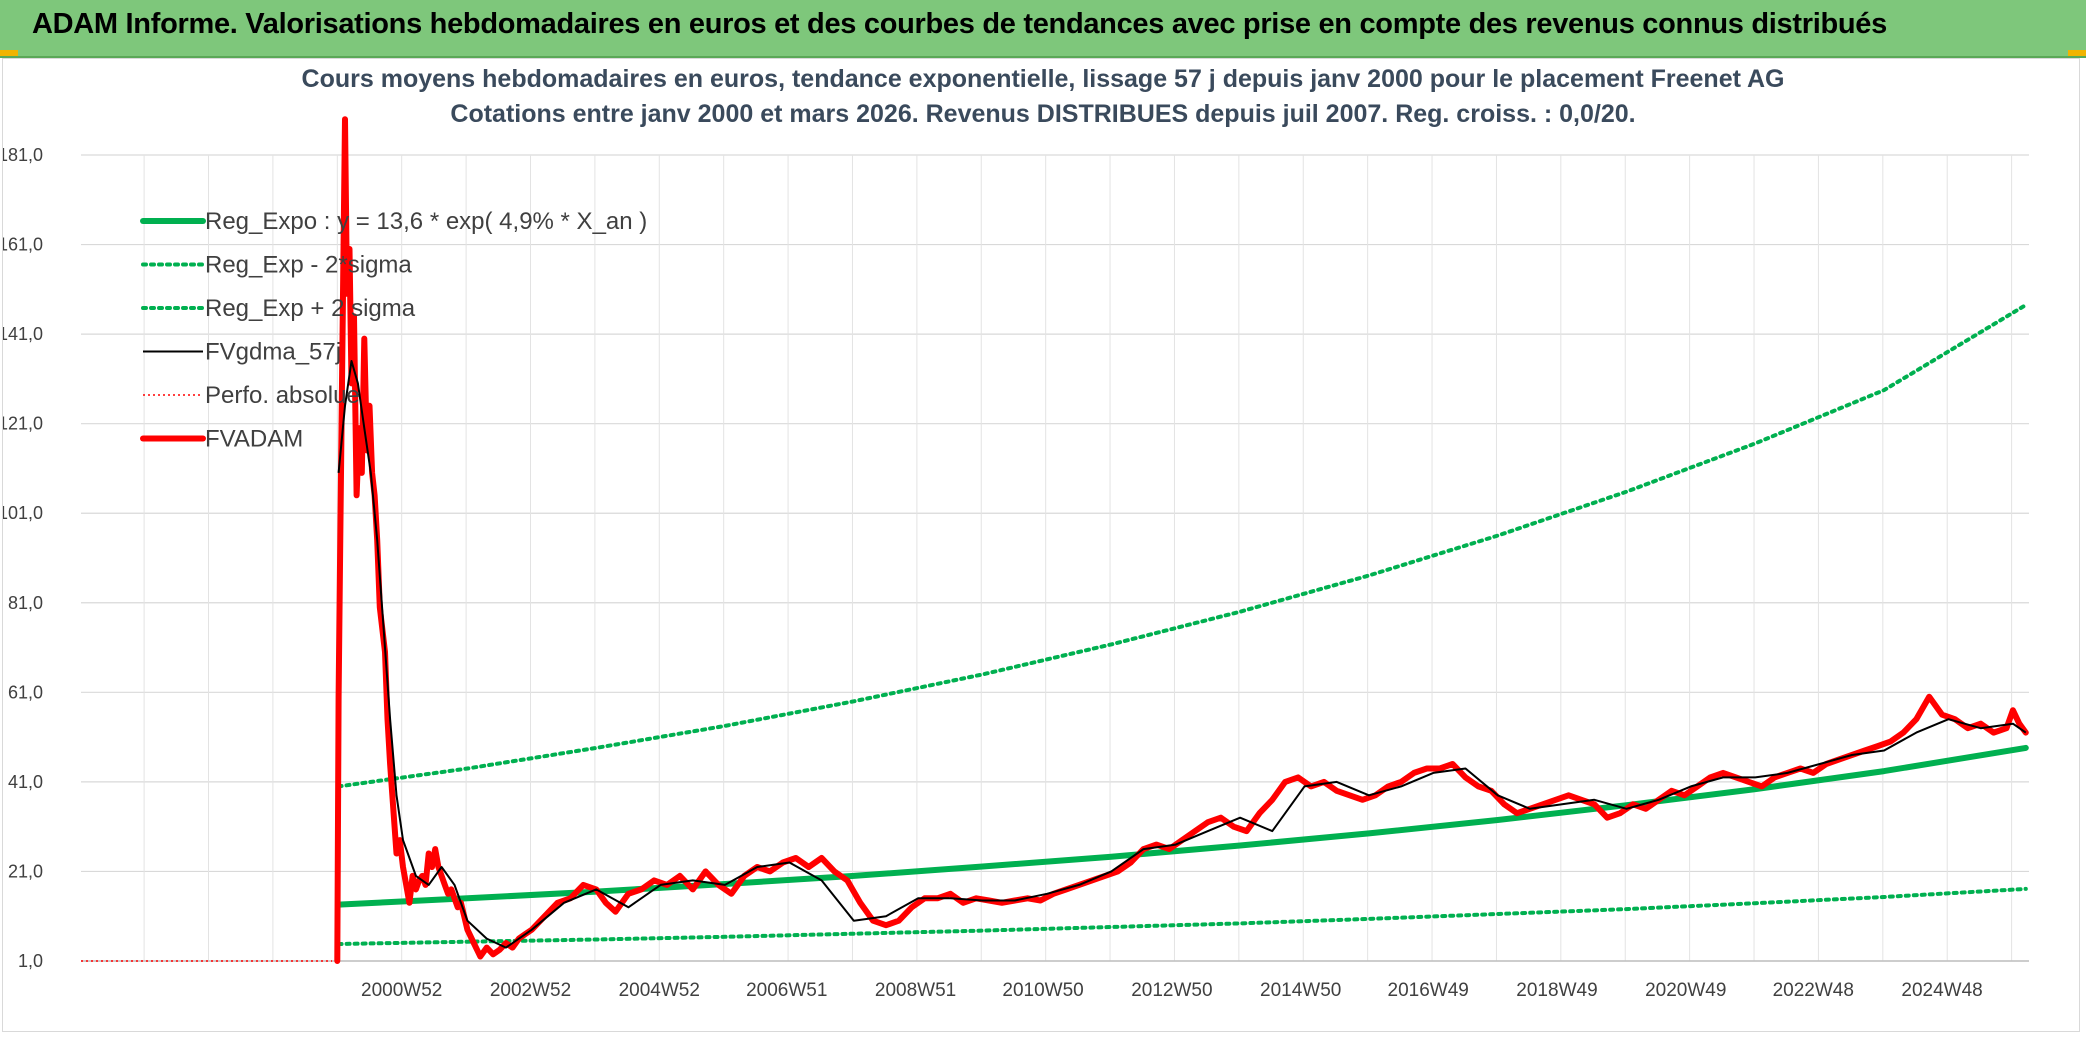 The width and height of the screenshot is (2086, 1038). I want to click on legend-label: FVADAM, so click(254, 439).